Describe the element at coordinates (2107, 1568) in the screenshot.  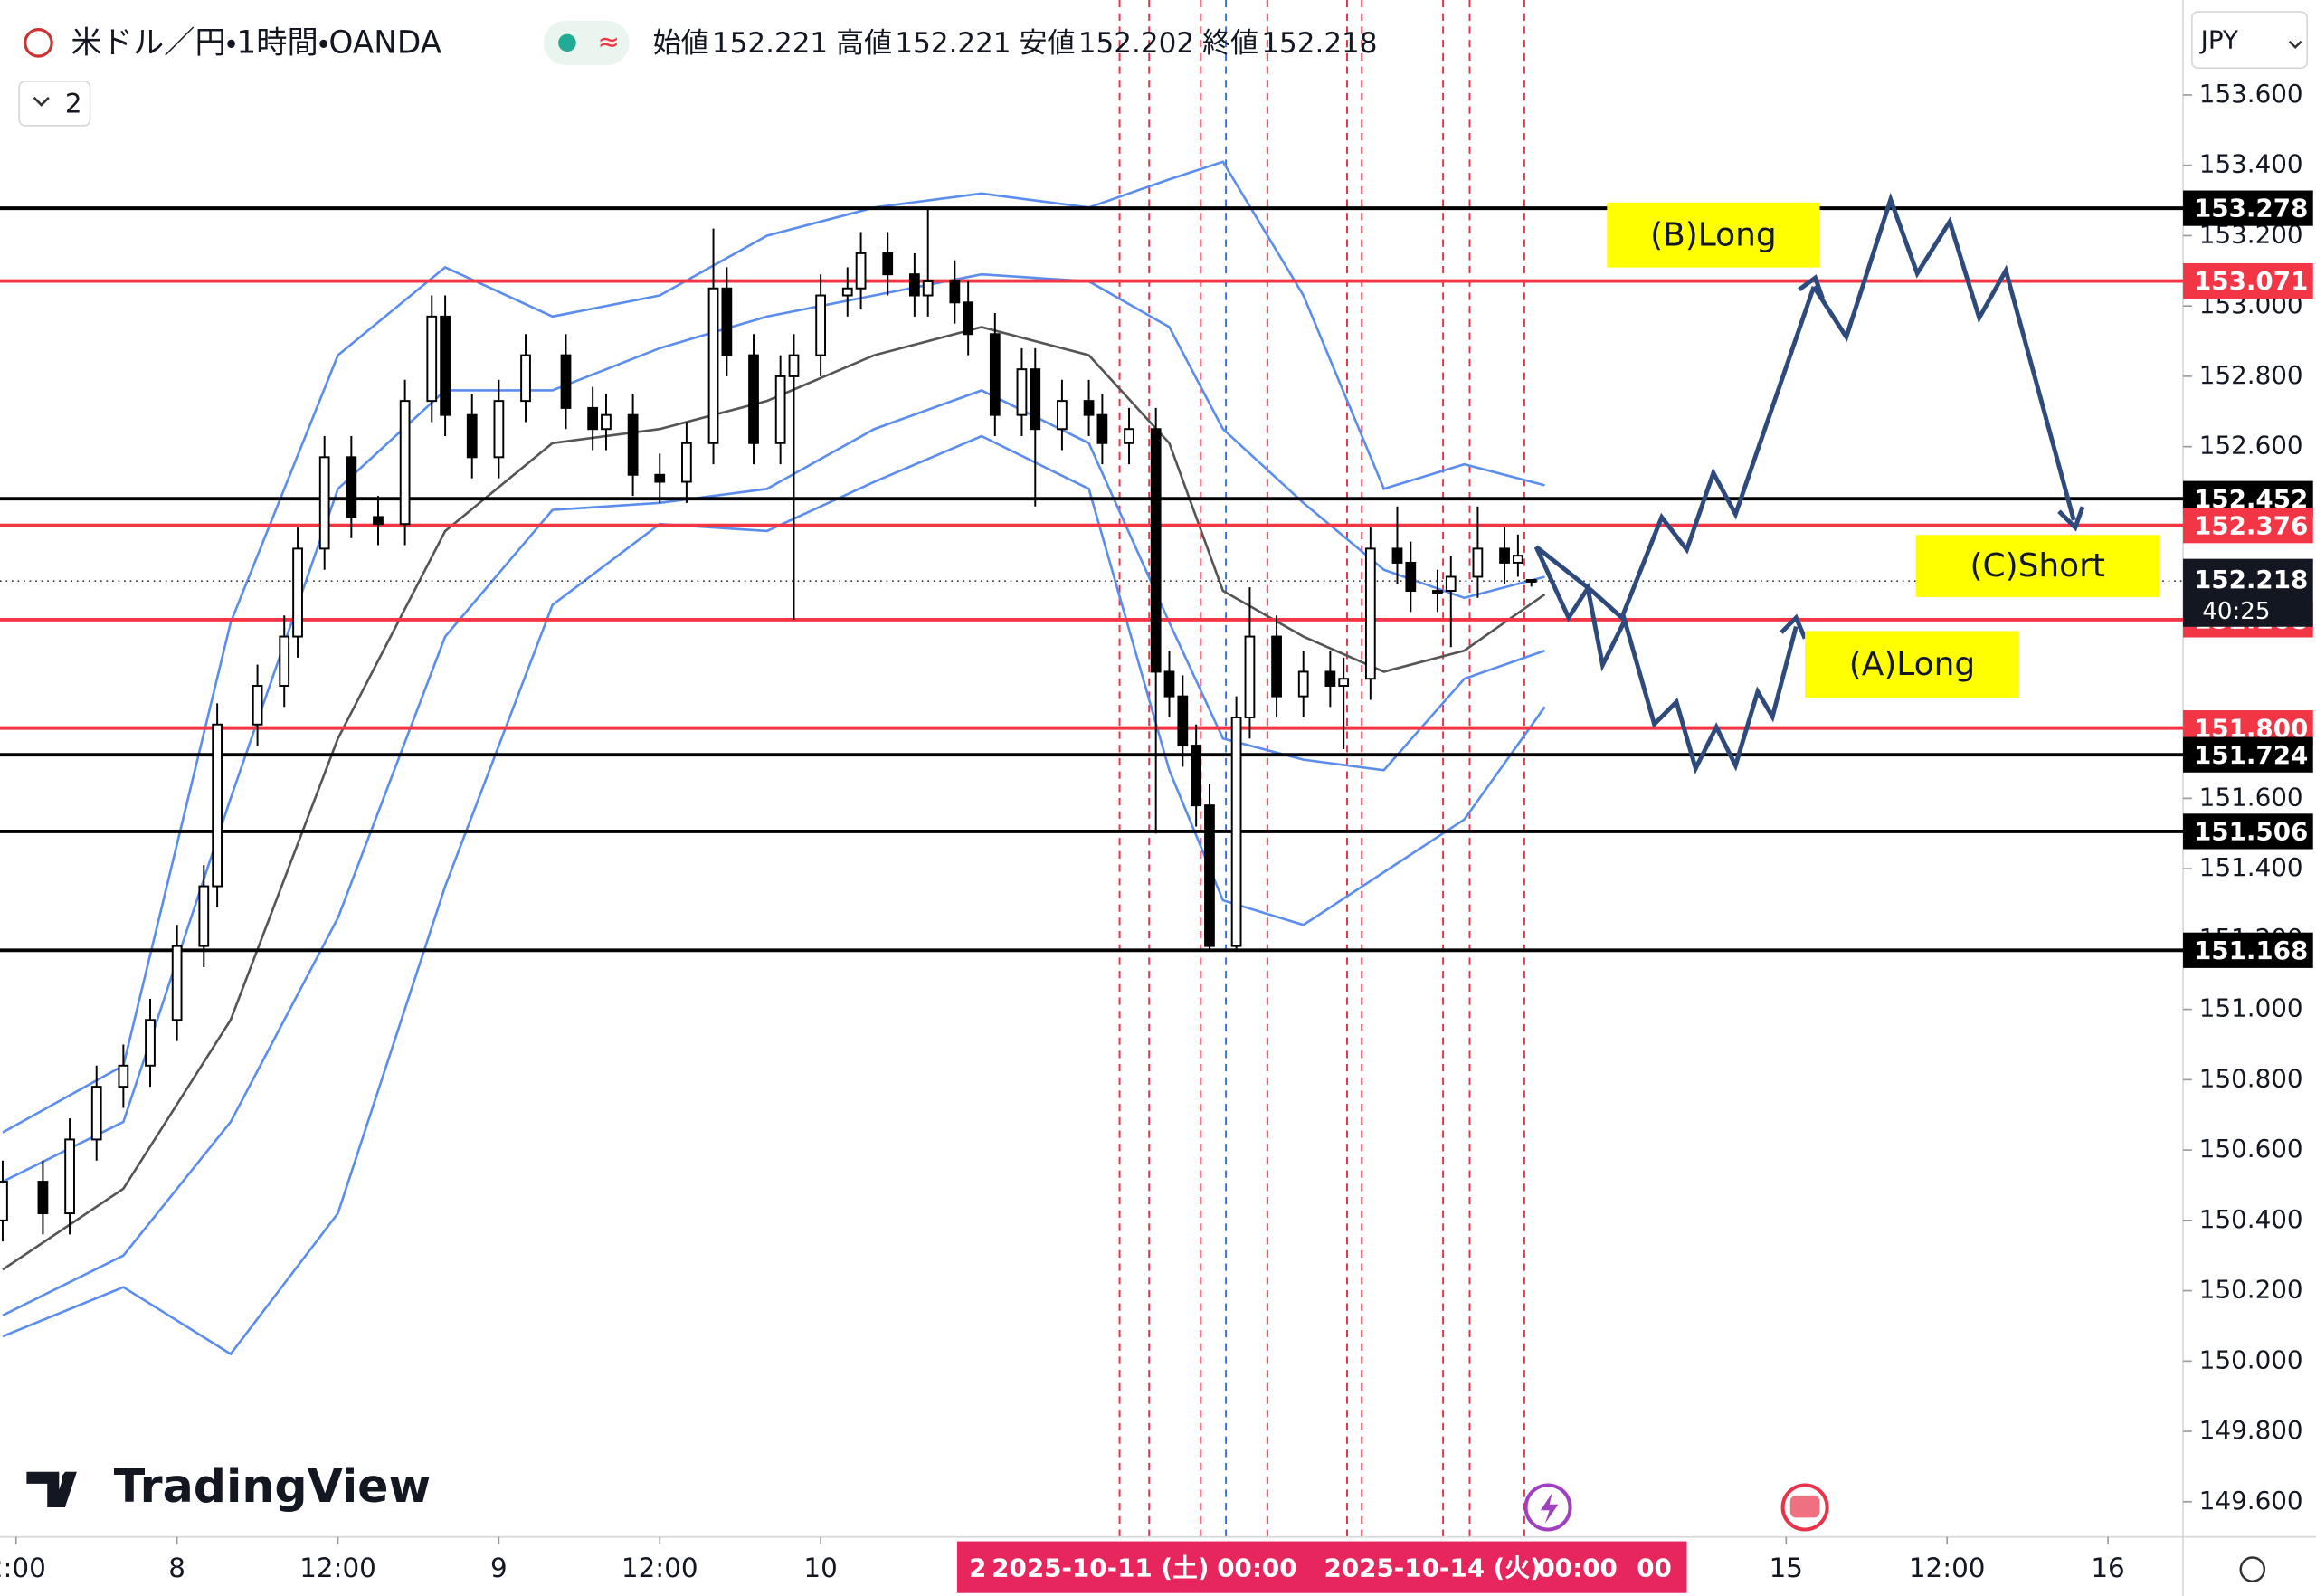
I see `x-tick-label: 16` at that location.